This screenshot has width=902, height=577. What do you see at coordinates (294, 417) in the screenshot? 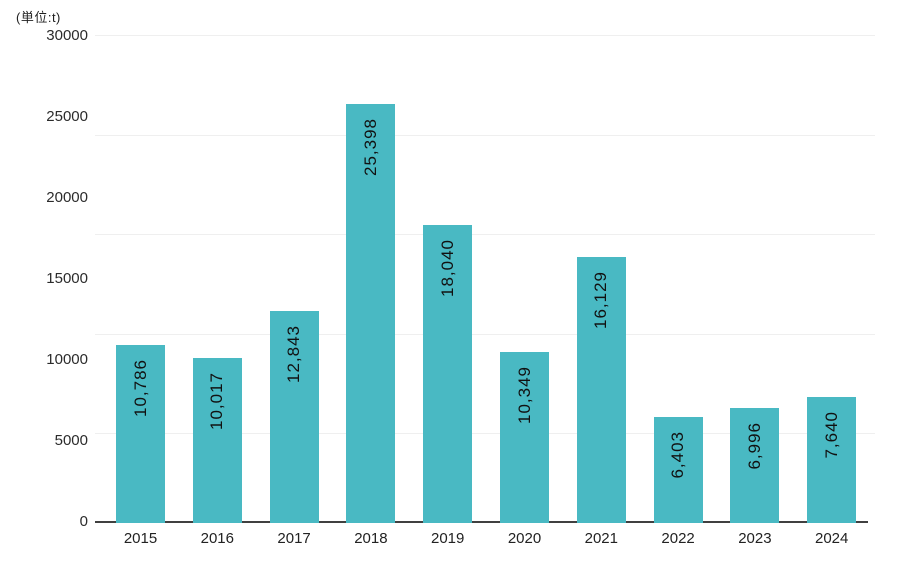
I see `bar-2017: 12,843` at bounding box center [294, 417].